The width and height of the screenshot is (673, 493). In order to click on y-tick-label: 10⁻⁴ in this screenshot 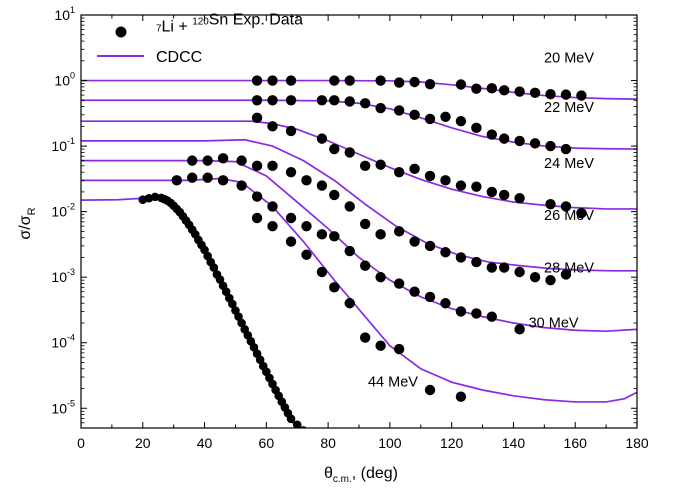, I will do `click(63, 342)`.